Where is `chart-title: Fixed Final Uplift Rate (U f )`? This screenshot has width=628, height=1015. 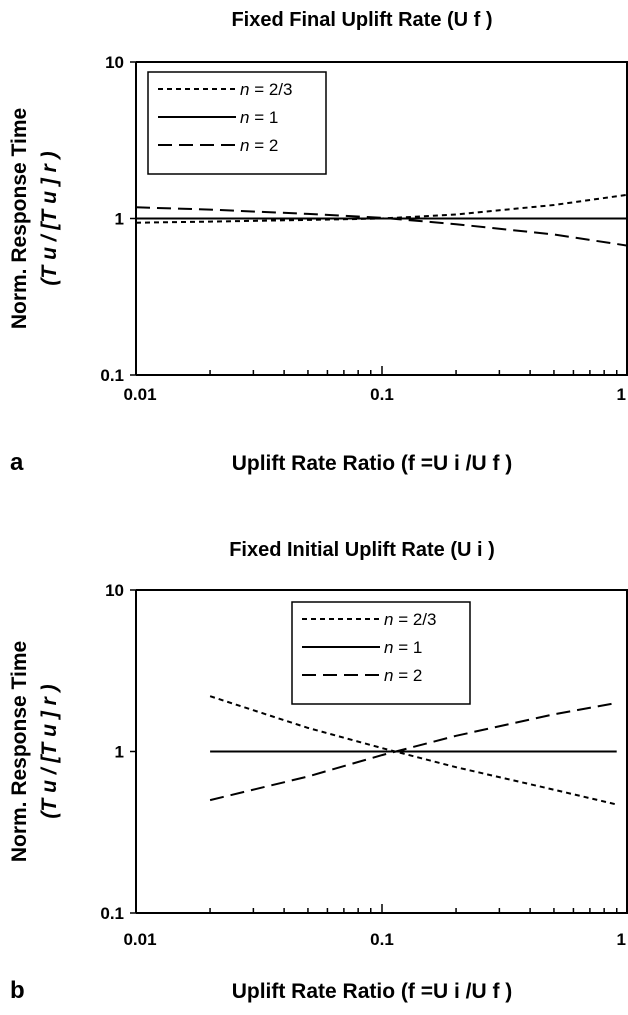
chart-title: Fixed Final Uplift Rate (U f ) is located at coordinates (361, 20).